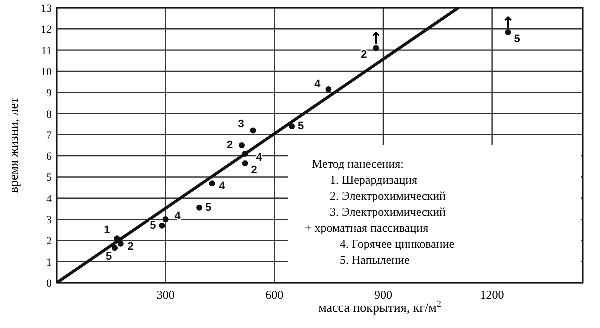 This screenshot has height=328, width=600. What do you see at coordinates (317, 84) in the screenshot?
I see `text: 4` at bounding box center [317, 84].